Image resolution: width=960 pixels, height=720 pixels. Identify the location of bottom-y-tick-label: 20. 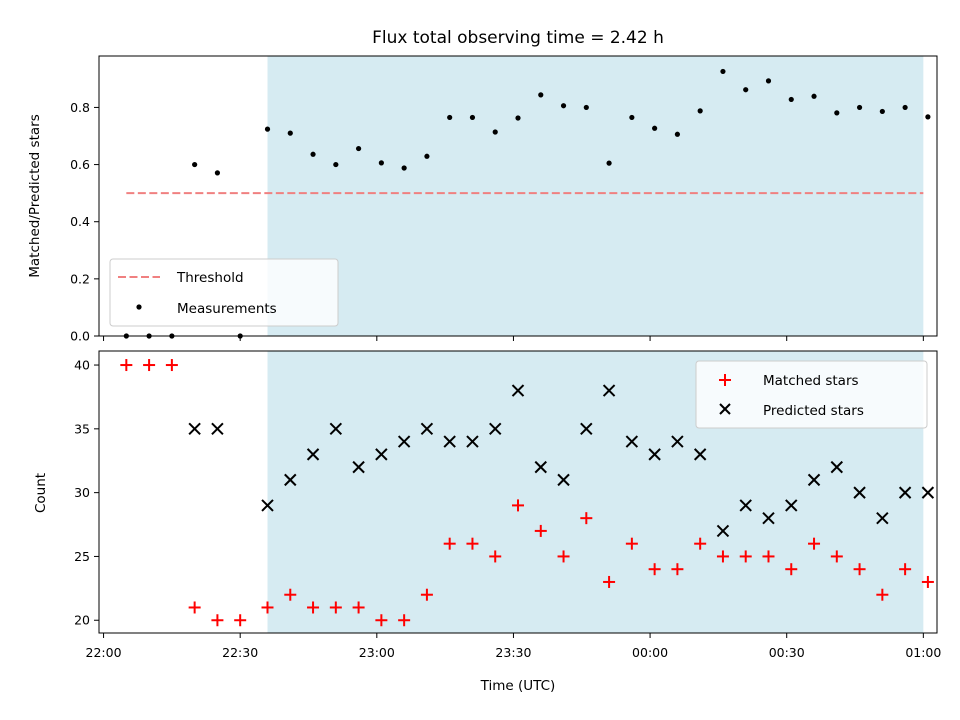
(82, 620).